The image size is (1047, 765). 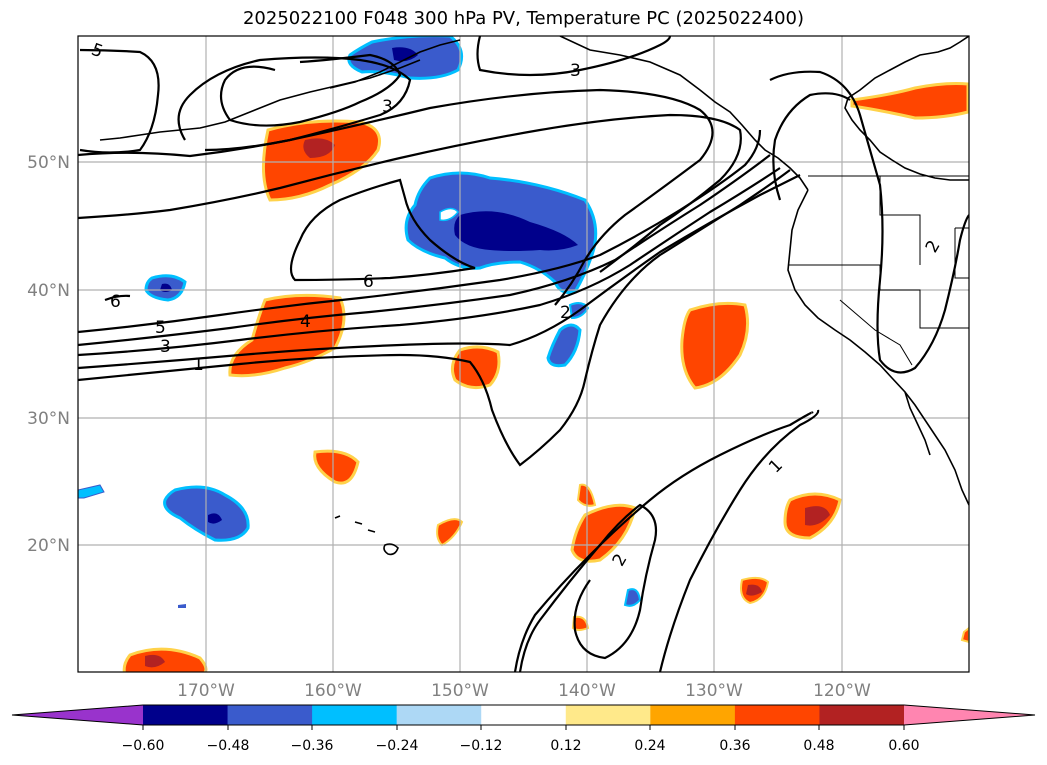 I want to click on lat-label: 30°N, so click(x=48, y=419).